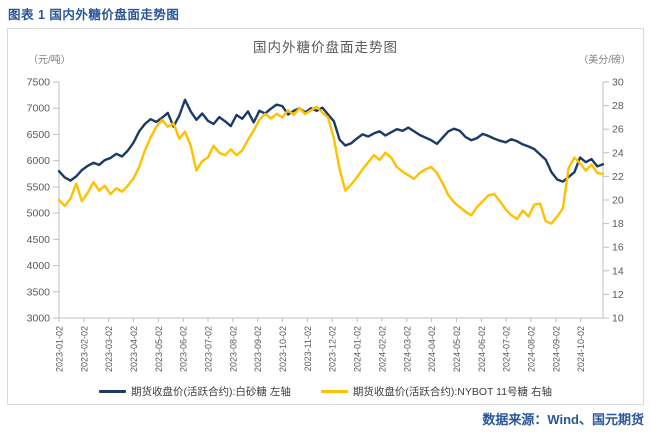 The width and height of the screenshot is (651, 435). I want to click on x-axis-tick-label: 2024-07-02, so click(507, 349).